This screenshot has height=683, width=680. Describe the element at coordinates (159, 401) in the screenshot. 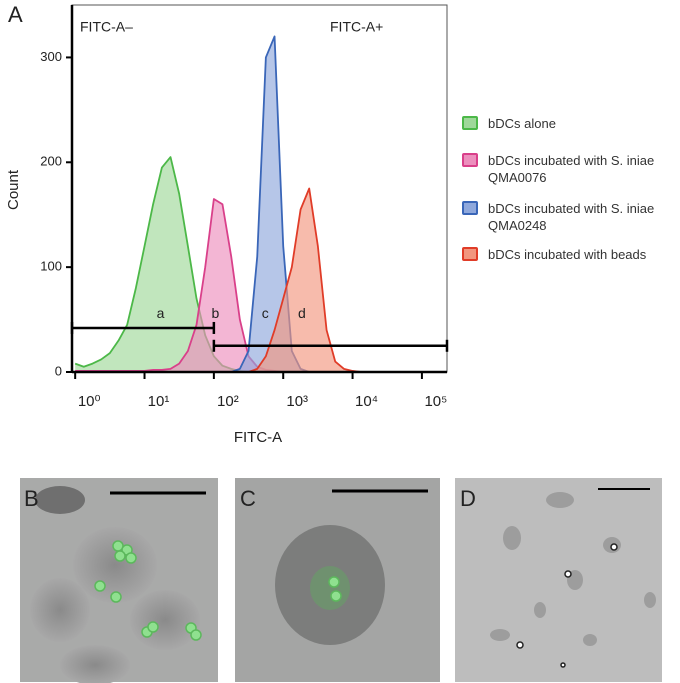

I see `x-tick-label: 10¹` at that location.